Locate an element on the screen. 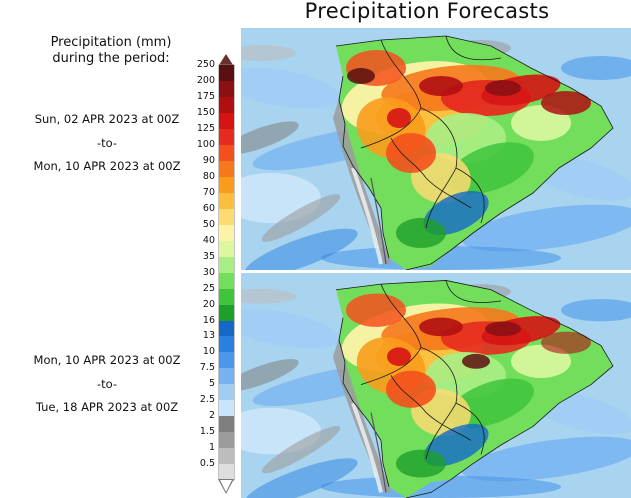 The image size is (631, 498). colorbar-level-label: 25 is located at coordinates (208, 288).